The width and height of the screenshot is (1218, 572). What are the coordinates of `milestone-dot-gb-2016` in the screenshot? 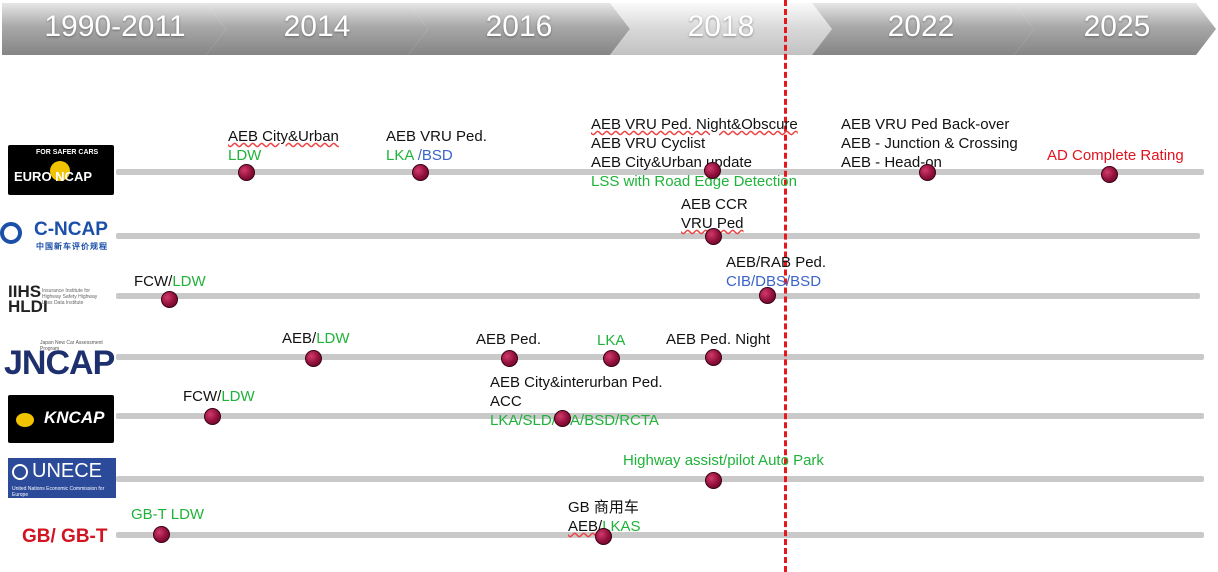 It's located at (603, 536).